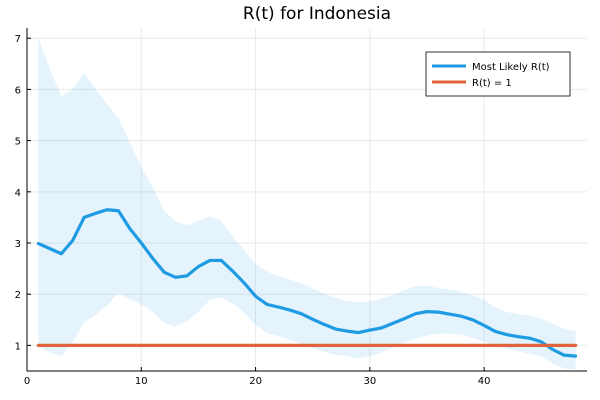  I want to click on legend-label-r-equals-one: R(t) = 1, so click(492, 83).